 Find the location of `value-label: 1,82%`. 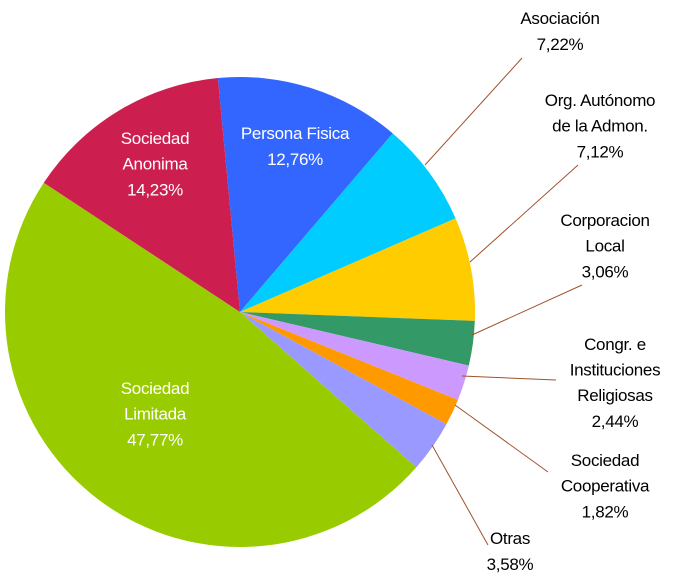

value-label: 1,82% is located at coordinates (605, 511).